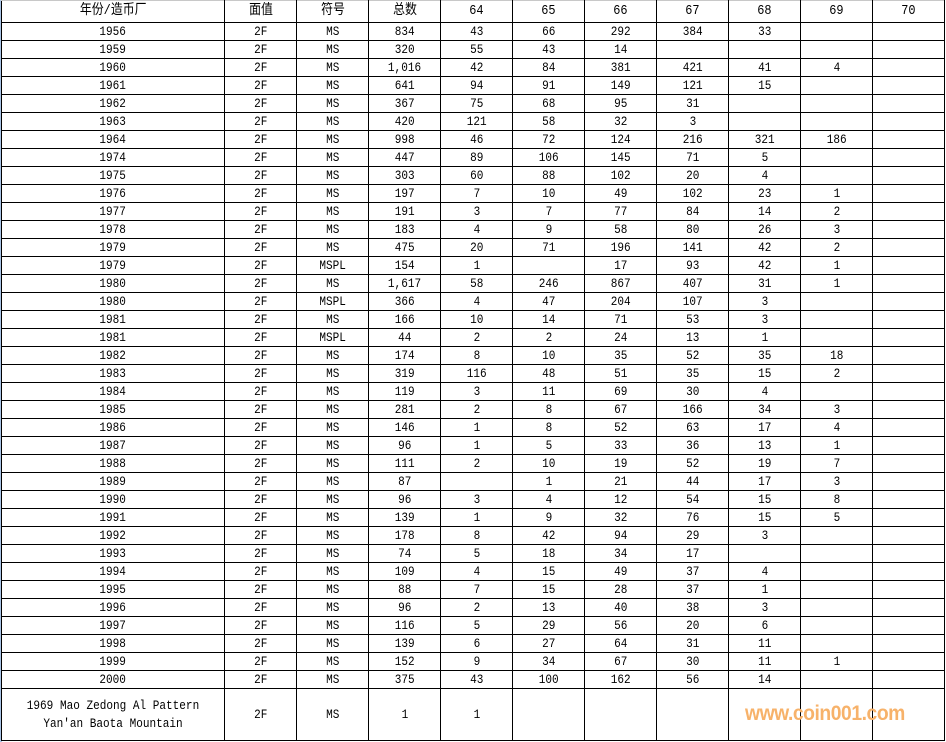 This screenshot has width=946, height=742. I want to click on table-cell: 1992, so click(113, 535).